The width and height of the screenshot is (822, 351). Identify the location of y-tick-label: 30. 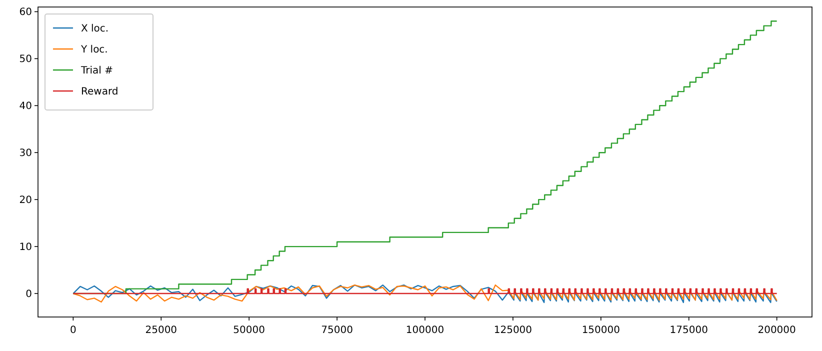
(25, 154).